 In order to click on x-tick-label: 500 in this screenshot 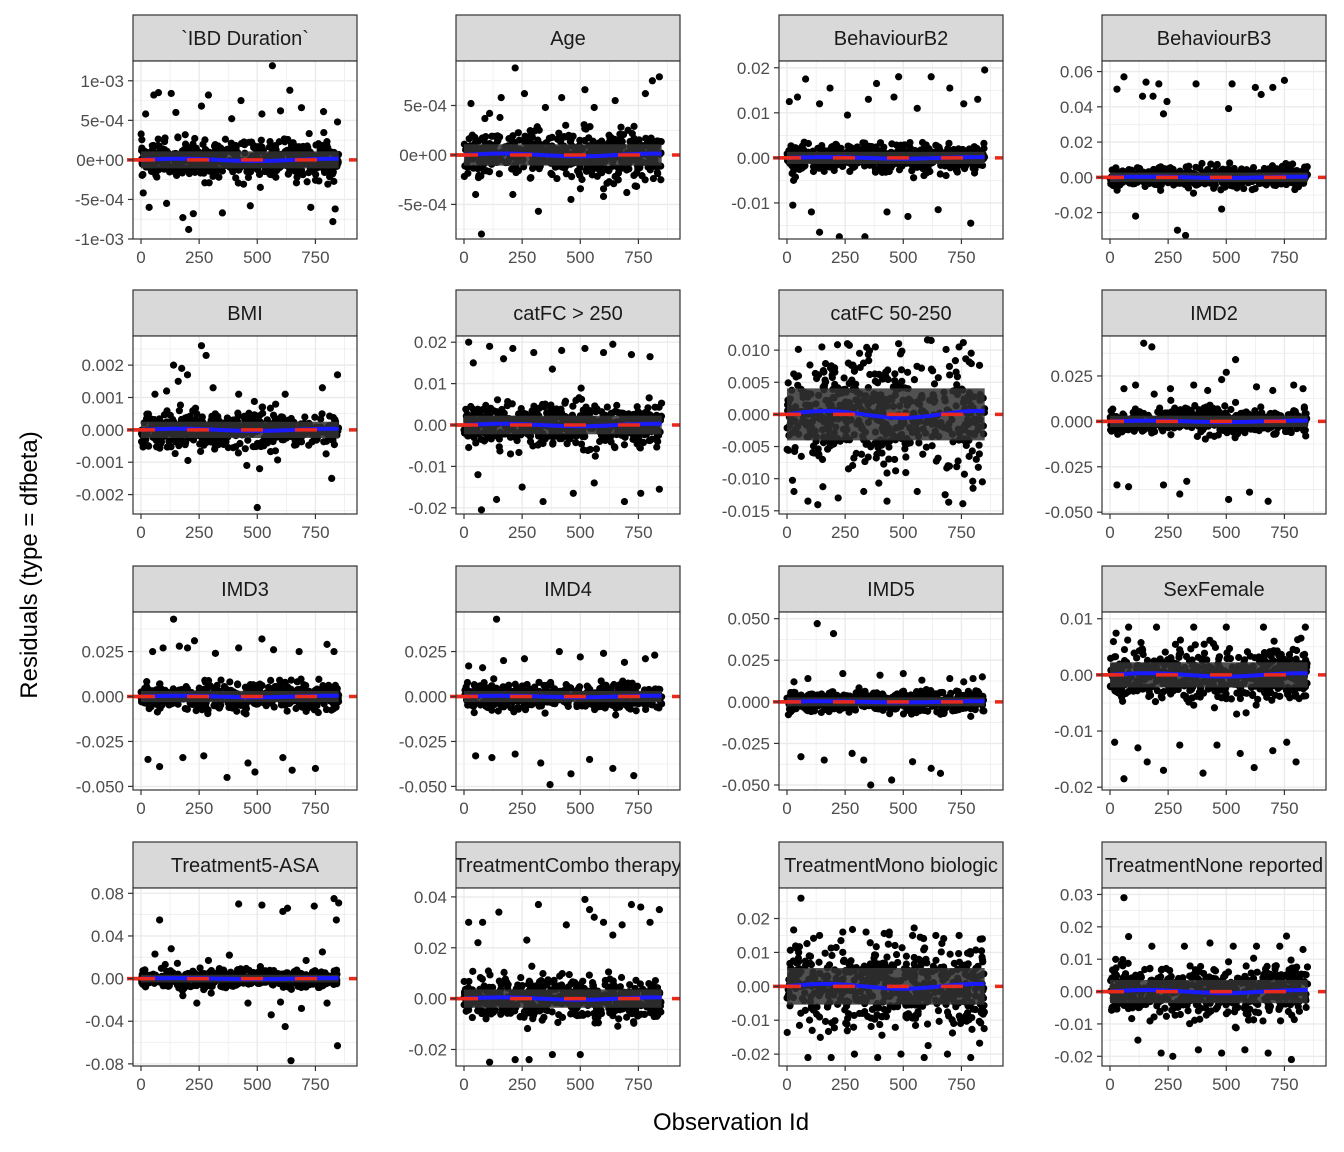, I will do `click(1226, 532)`.